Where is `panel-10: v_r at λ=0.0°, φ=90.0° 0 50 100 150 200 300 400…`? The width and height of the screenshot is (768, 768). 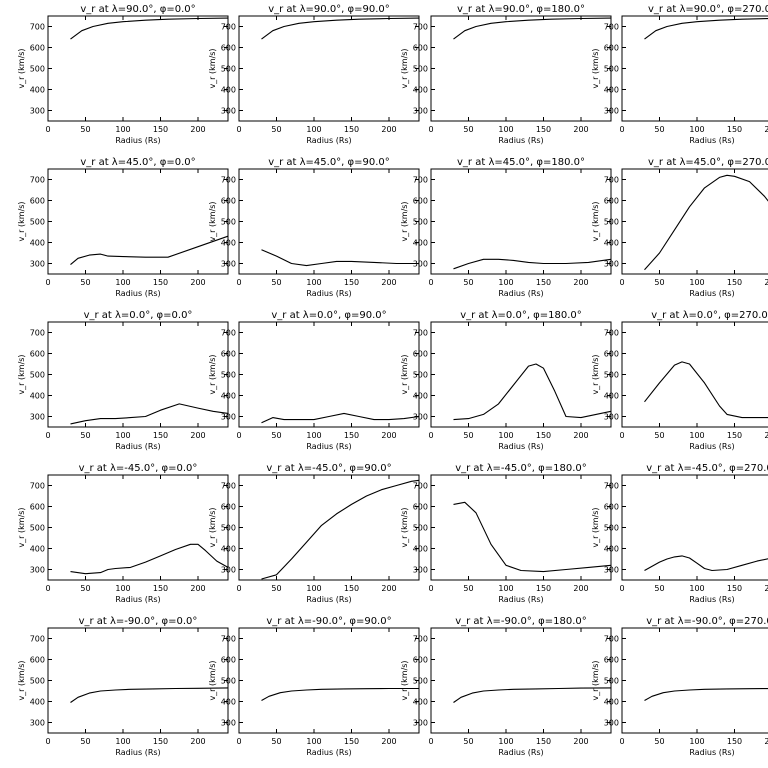
panel-10: v_r at λ=0.0°, φ=90.0° 0 50 100 150 200 300 400… is located at coordinates (314, 380).